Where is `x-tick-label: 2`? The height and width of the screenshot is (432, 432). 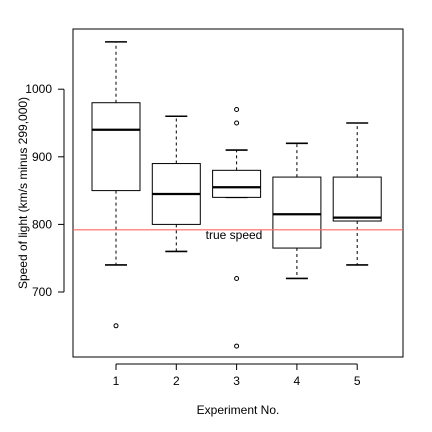 x-tick-label: 2 is located at coordinates (176, 381).